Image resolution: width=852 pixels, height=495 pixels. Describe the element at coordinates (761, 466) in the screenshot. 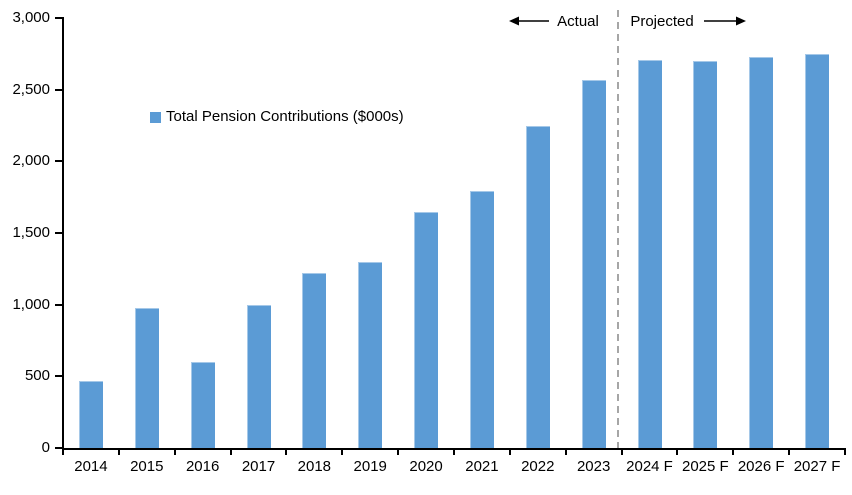

I see `x-tick-label-2026 F: 2026 F` at that location.